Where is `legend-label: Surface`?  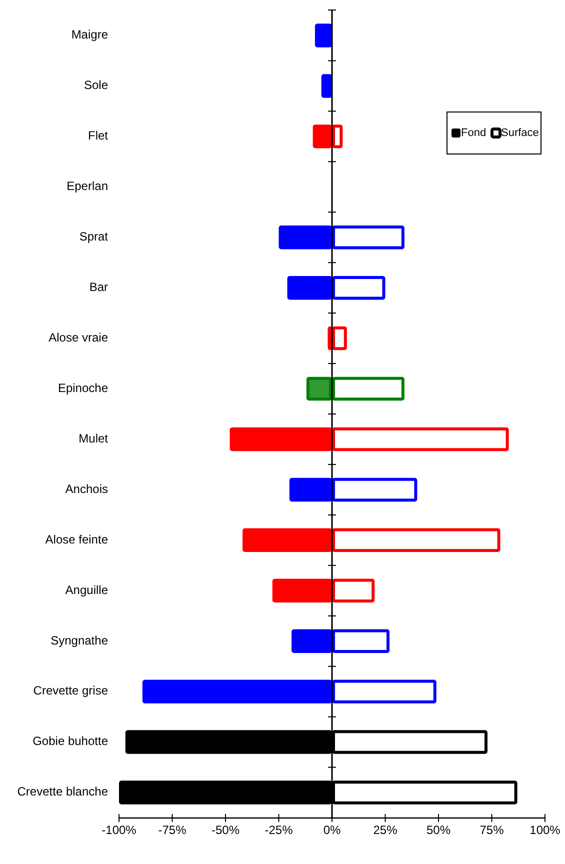
legend-label: Surface is located at coordinates (520, 132).